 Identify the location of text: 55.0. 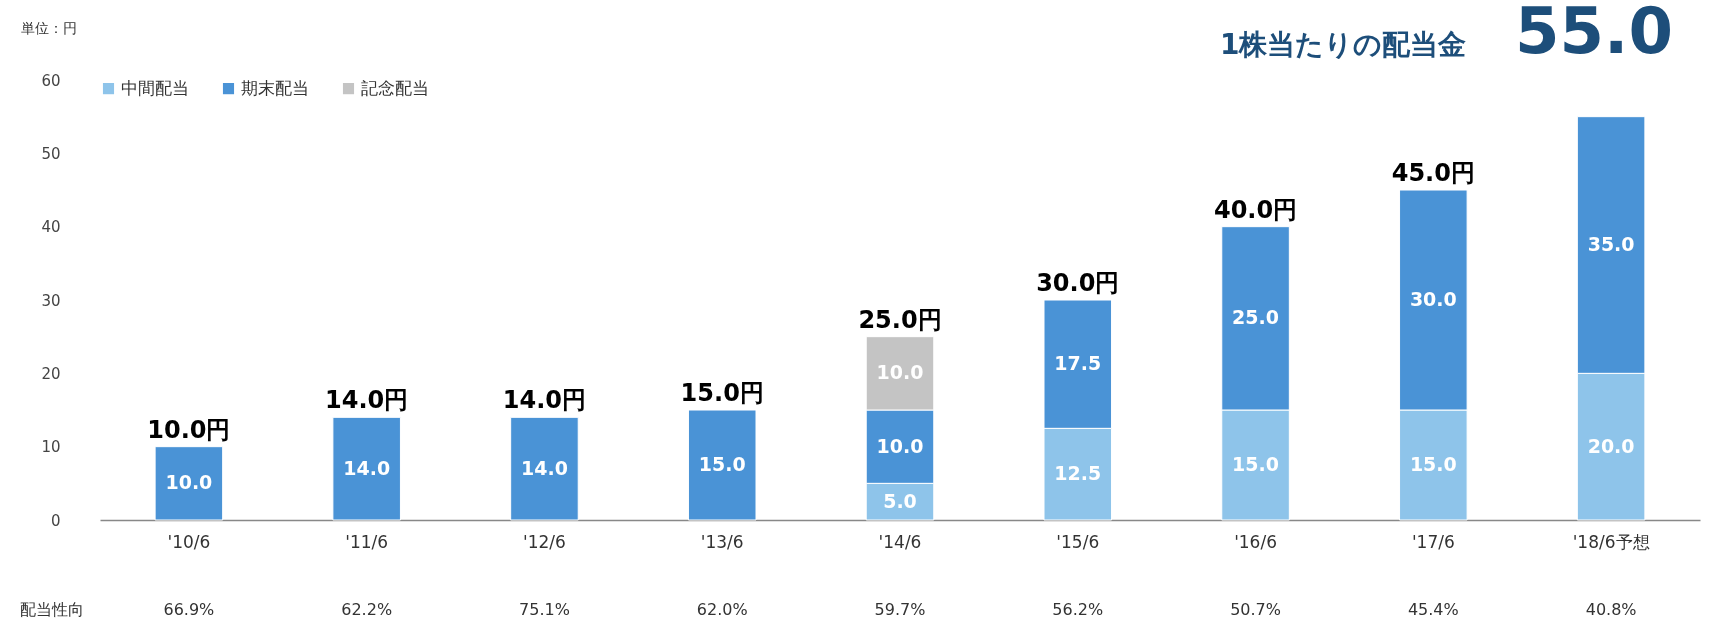
(1594, 34).